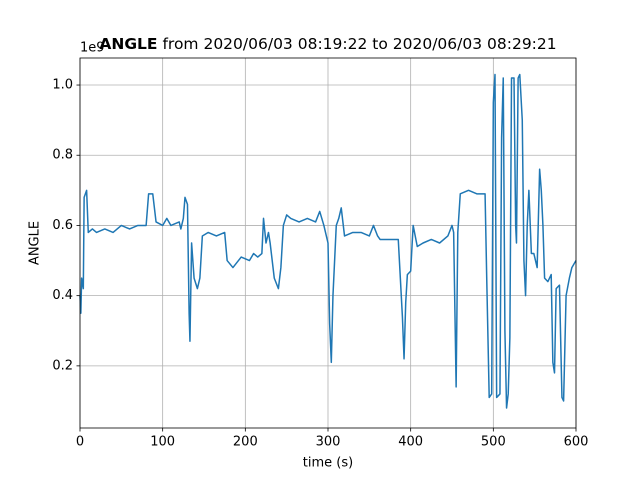 This screenshot has height=480, width=640. Describe the element at coordinates (410, 442) in the screenshot. I see `x-tick-label: 400` at that location.